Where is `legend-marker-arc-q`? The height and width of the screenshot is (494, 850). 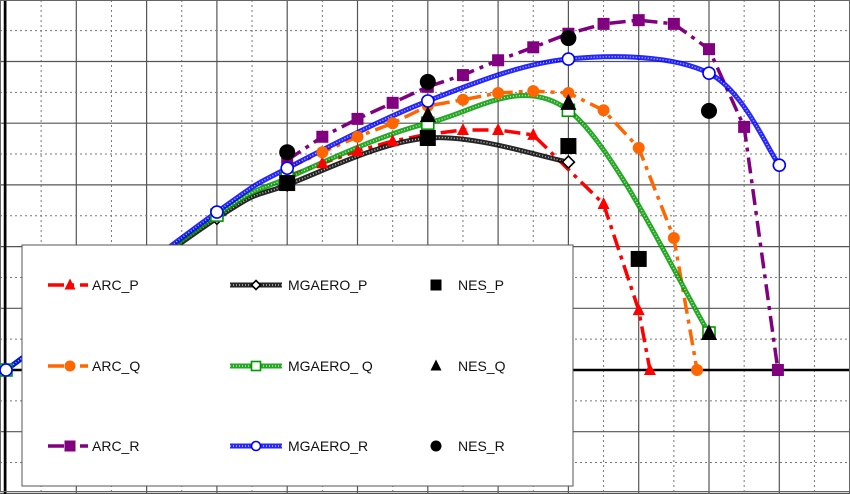
legend-marker-arc-q is located at coordinates (70, 366).